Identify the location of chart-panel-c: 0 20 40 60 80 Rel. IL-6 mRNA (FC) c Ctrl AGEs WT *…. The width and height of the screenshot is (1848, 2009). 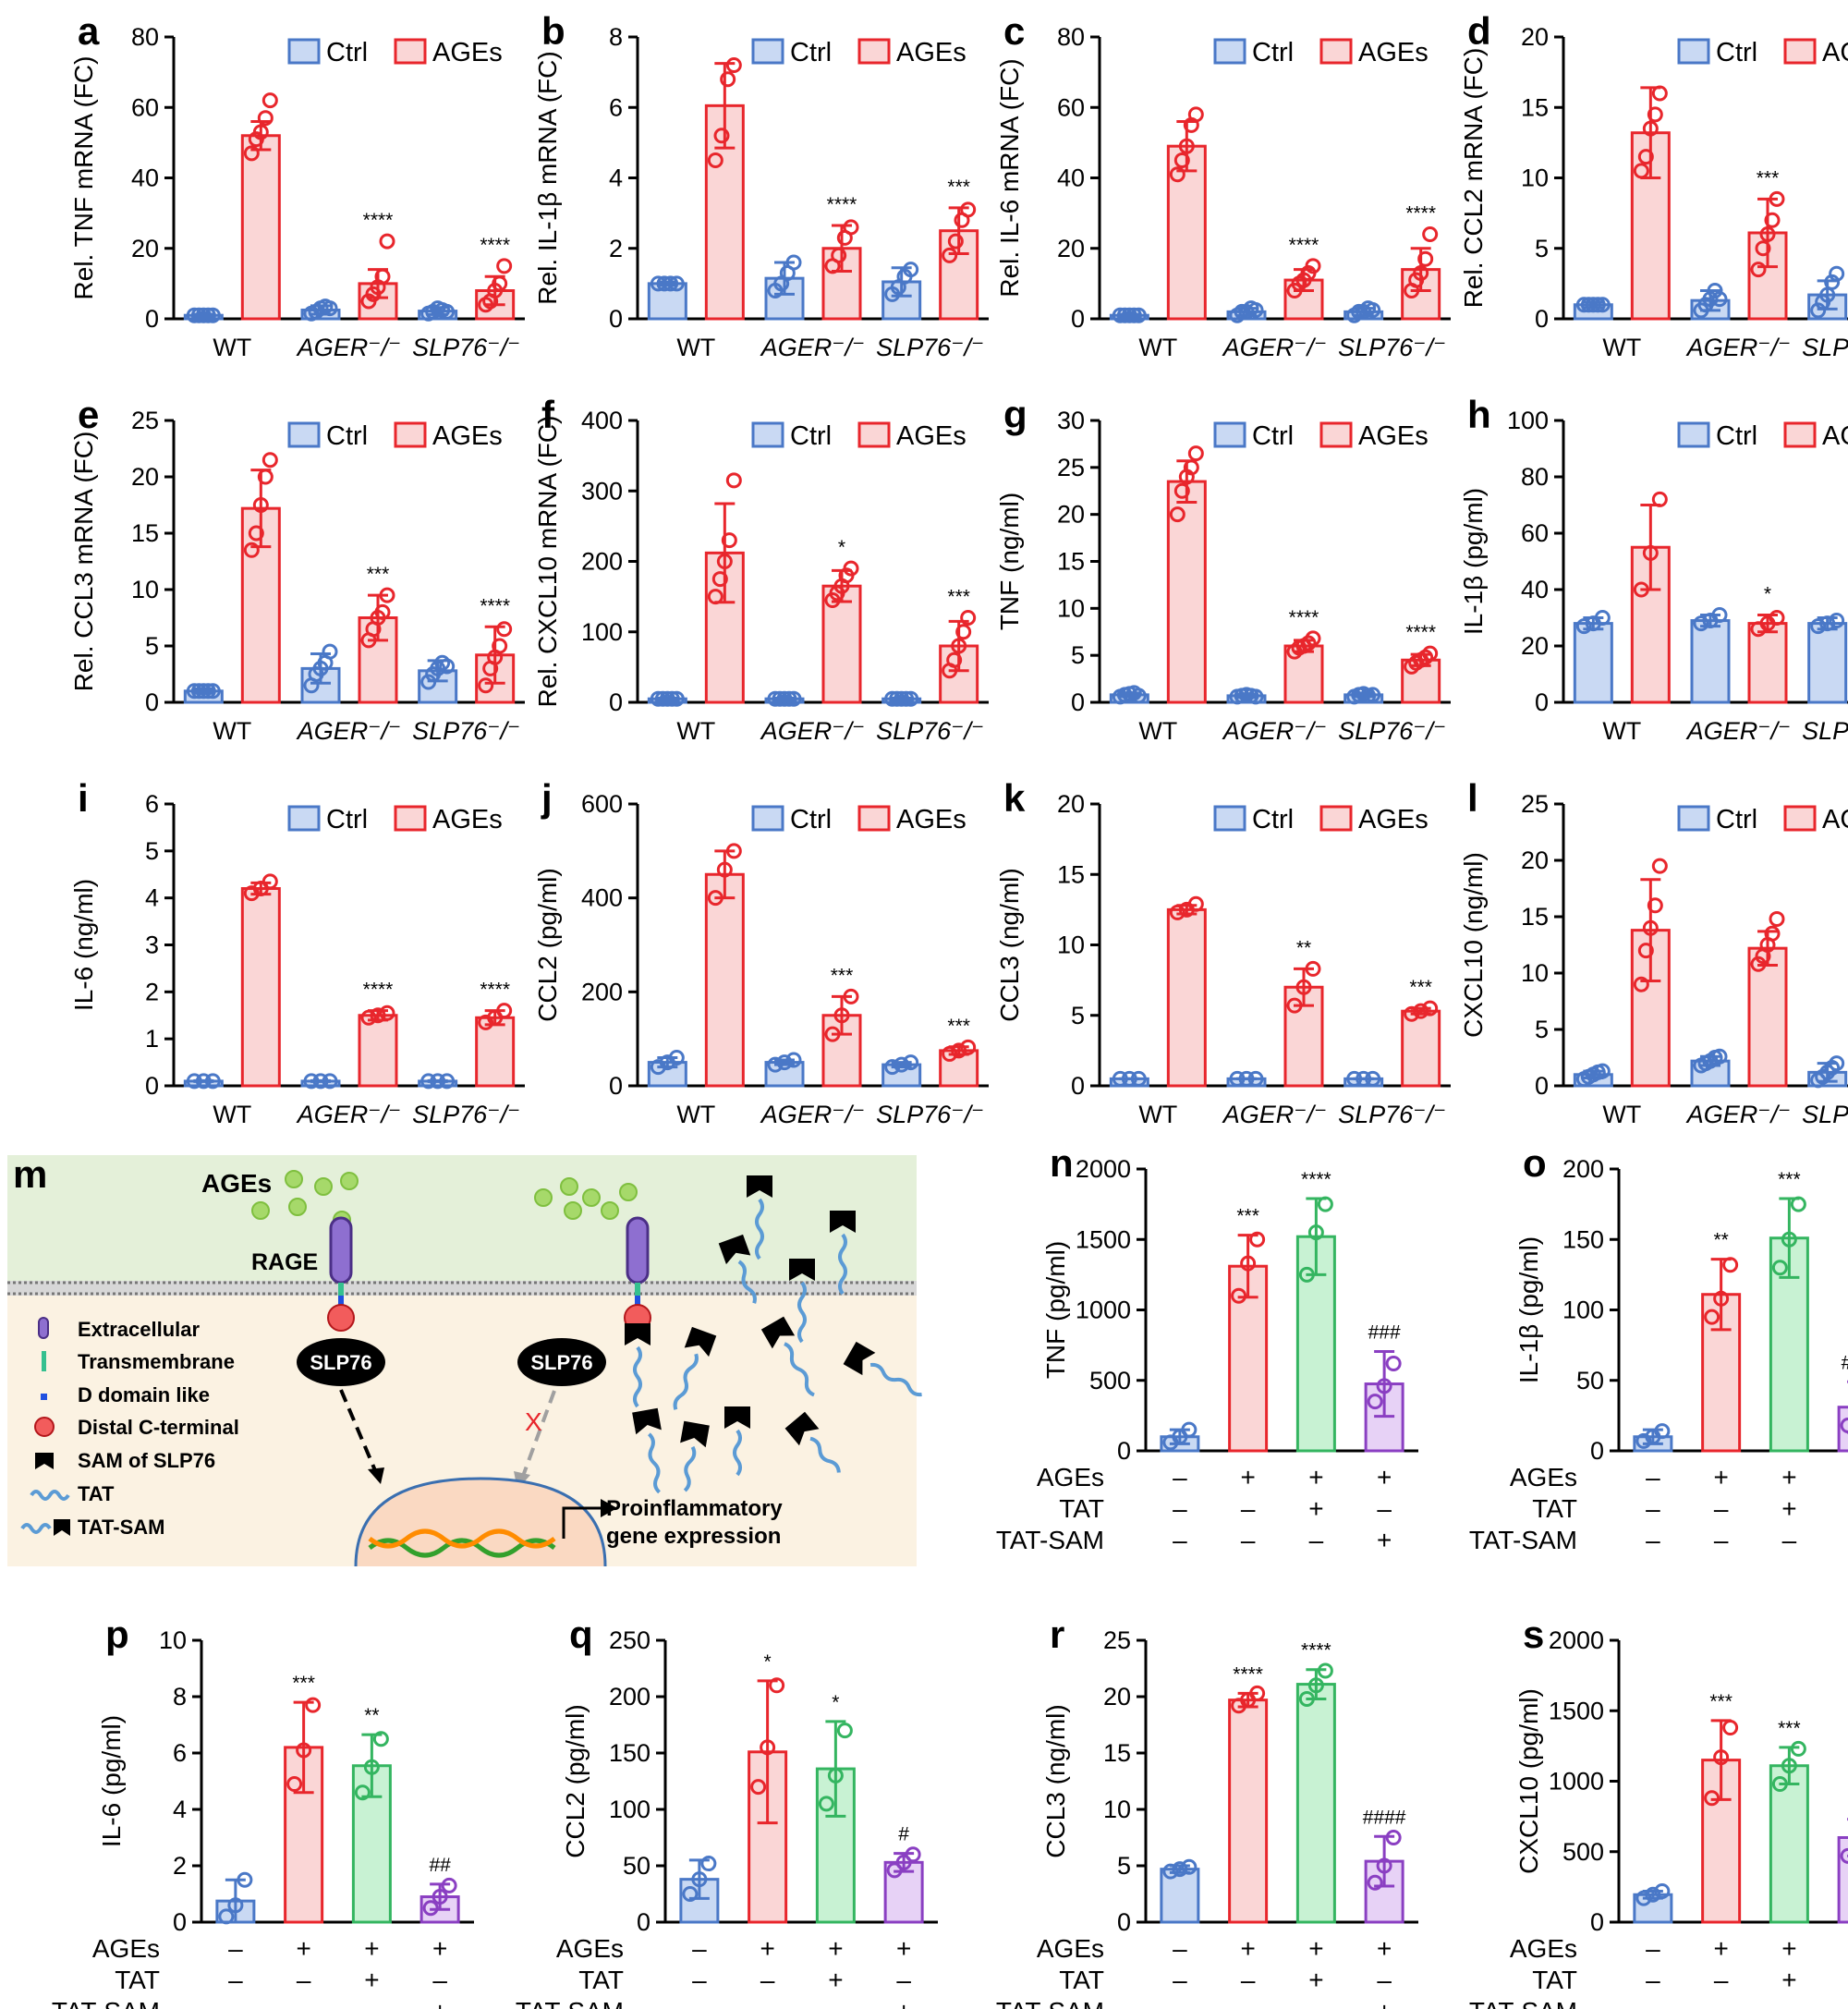
(1223, 185).